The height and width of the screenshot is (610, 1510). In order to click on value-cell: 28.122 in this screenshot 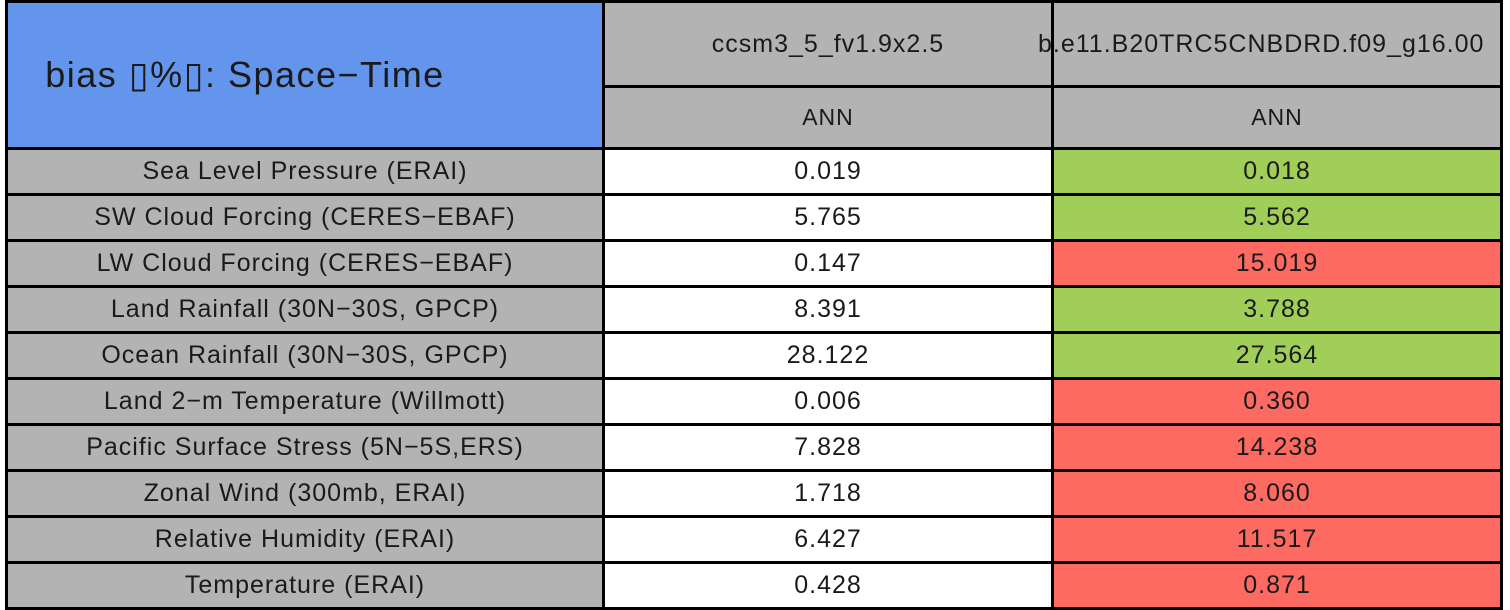, I will do `click(828, 355)`.